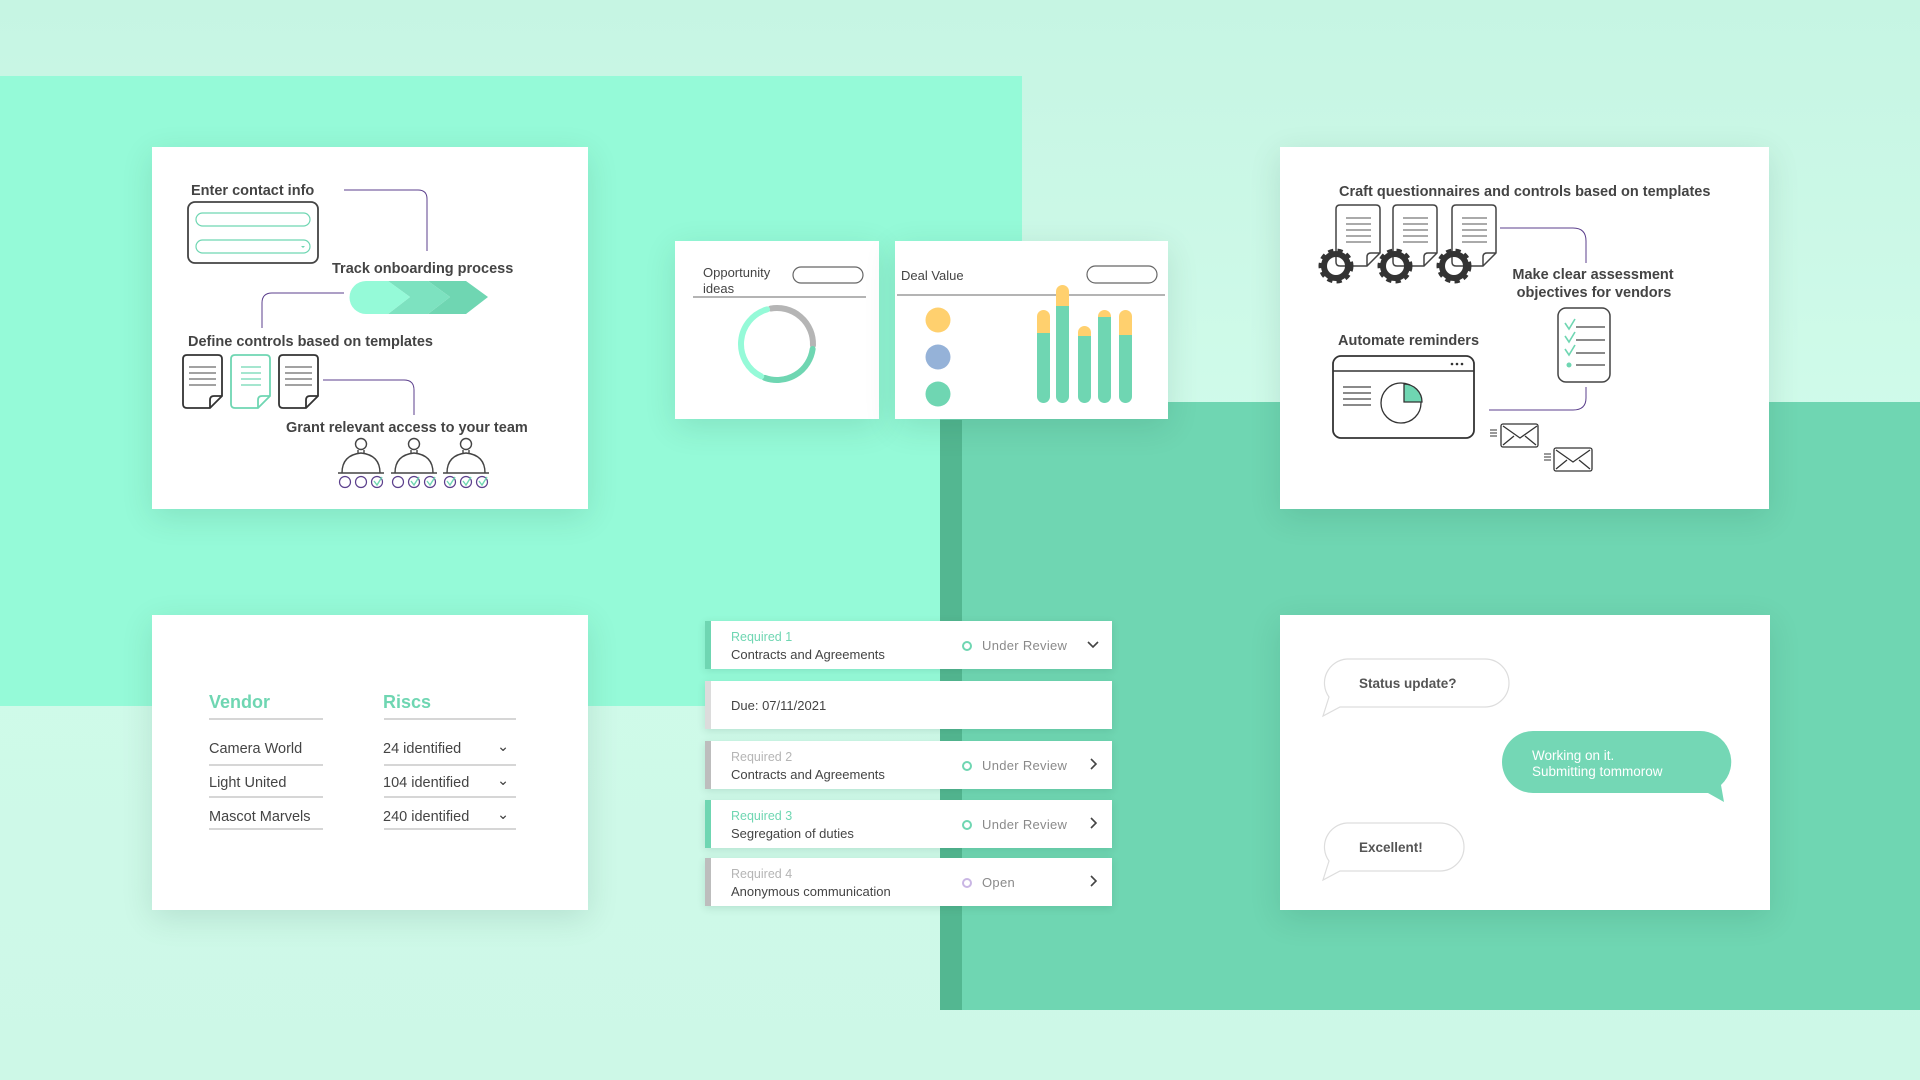 The width and height of the screenshot is (1920, 1080). Describe the element at coordinates (762, 874) in the screenshot. I see `requirement-label: Required 4` at that location.